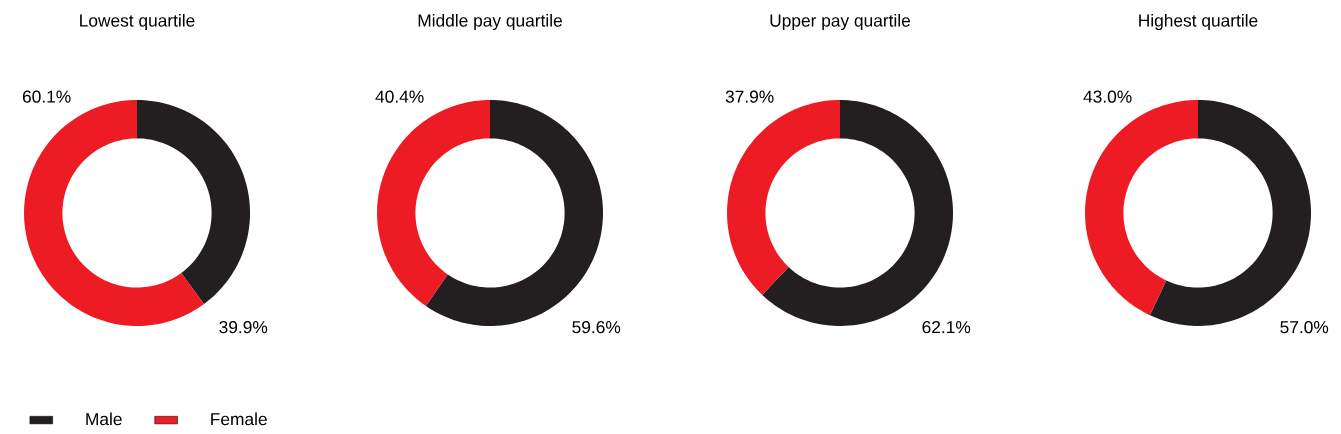  I want to click on chart-title: Highest quartile, so click(1198, 22).